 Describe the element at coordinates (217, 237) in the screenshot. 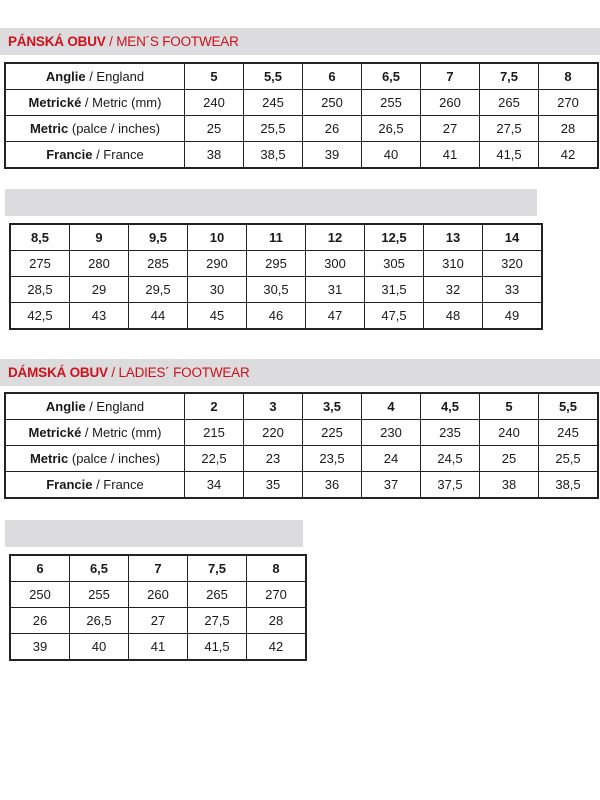

I see `size-cell: 10` at that location.